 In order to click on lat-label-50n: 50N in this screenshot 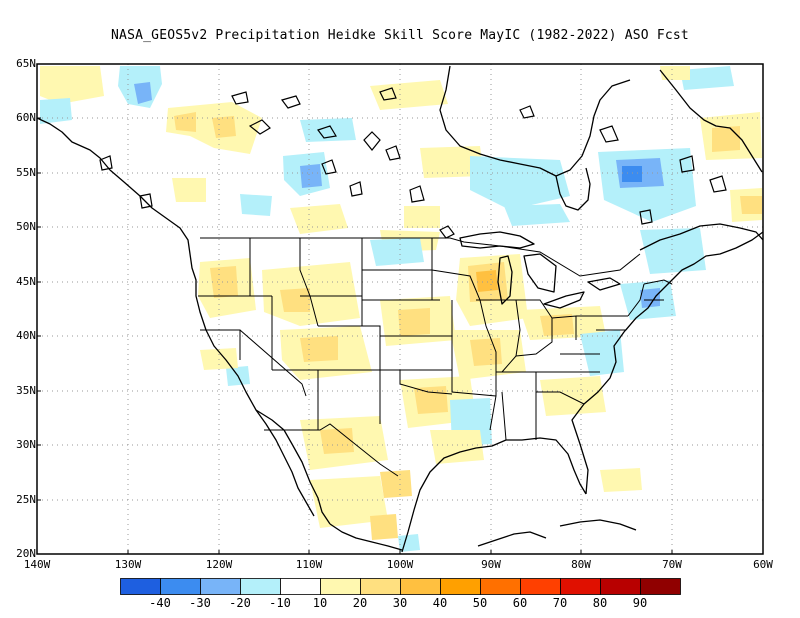, I will do `click(26, 226)`.